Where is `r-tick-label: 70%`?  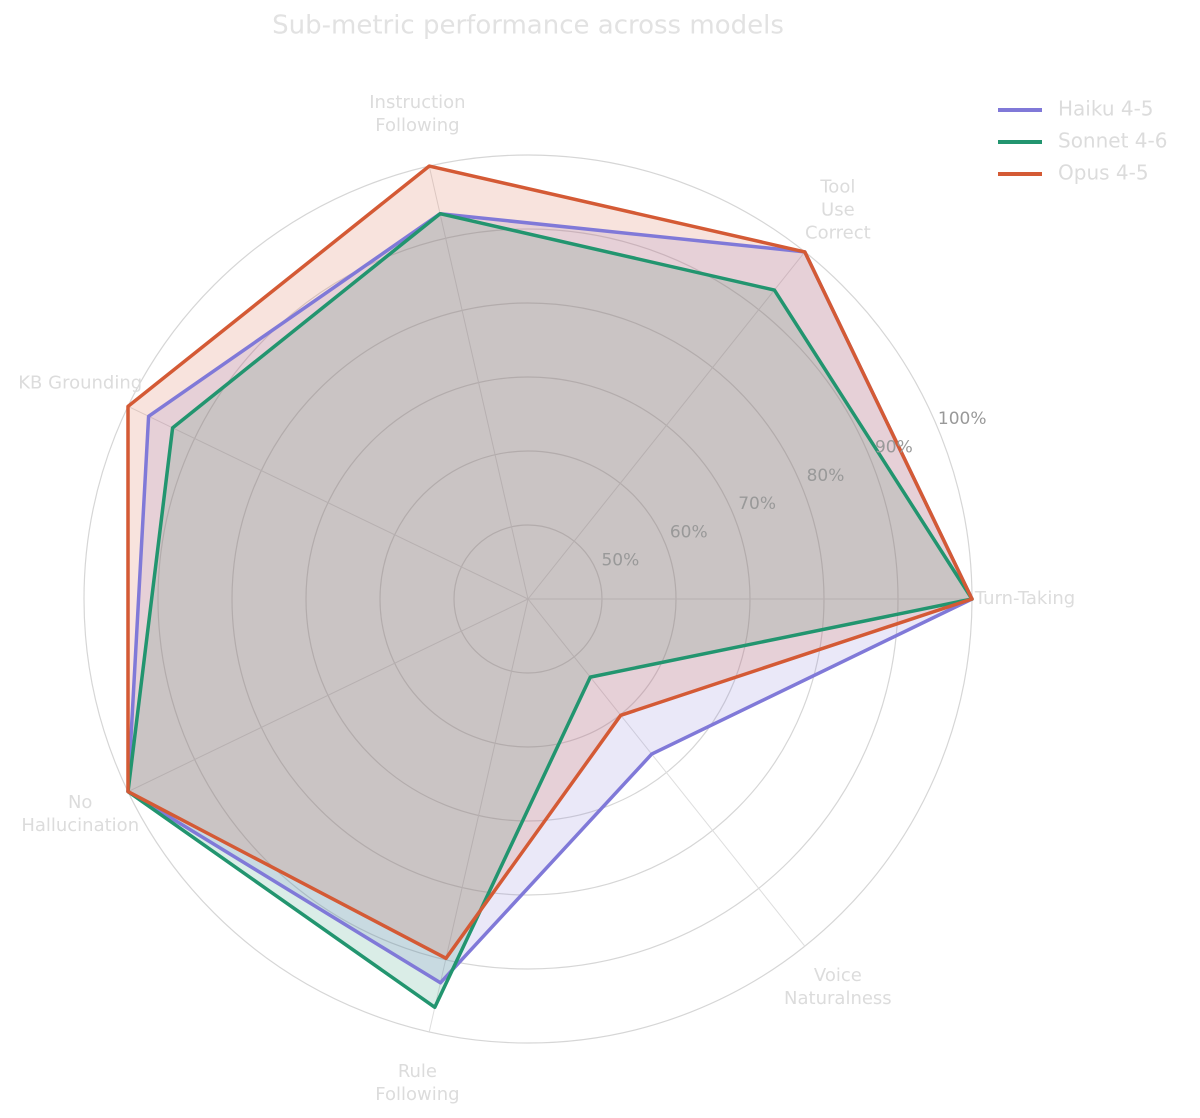
r-tick-label: 70% is located at coordinates (757, 504).